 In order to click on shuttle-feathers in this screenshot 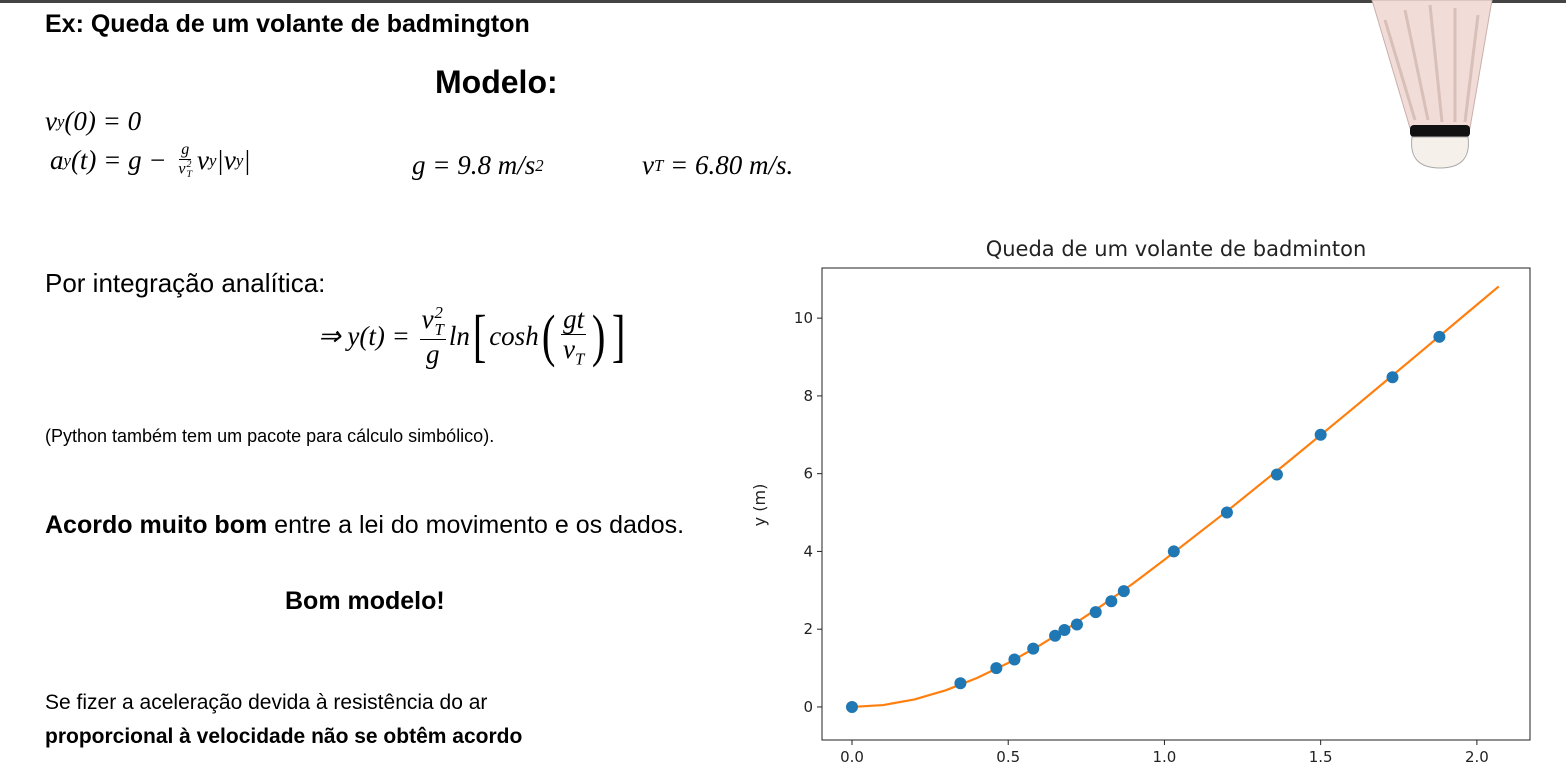, I will do `click(1432, 64)`.